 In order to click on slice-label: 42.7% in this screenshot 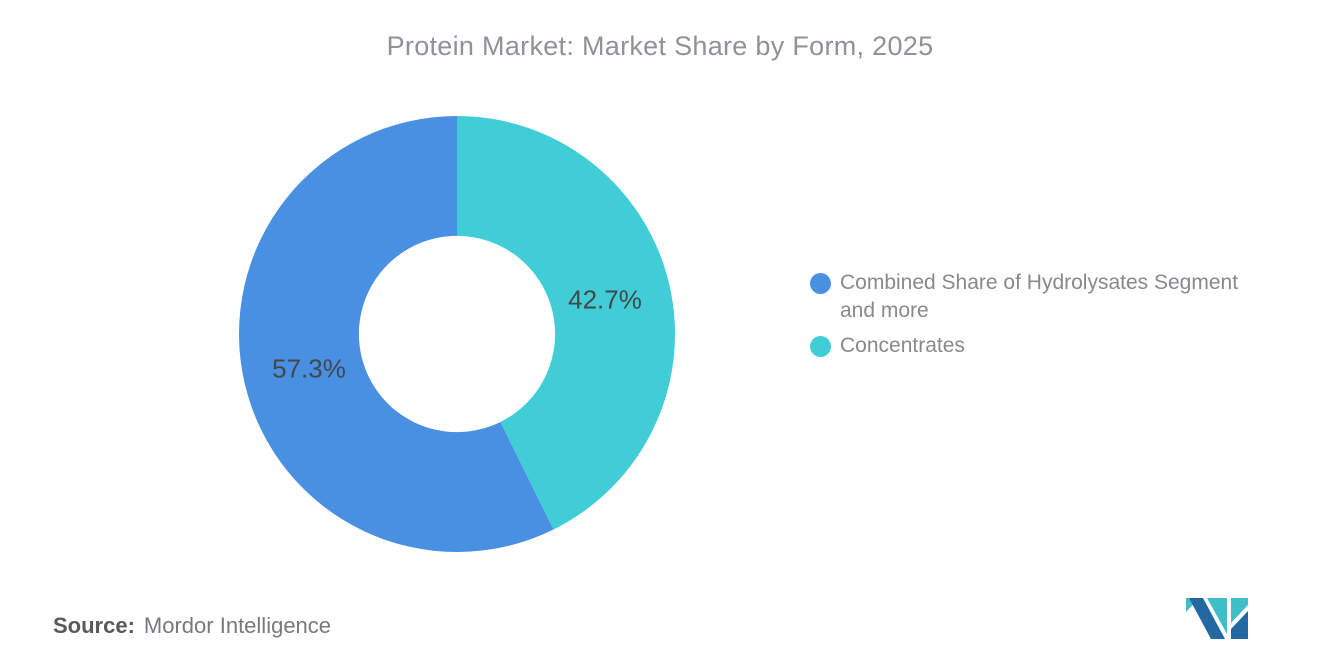, I will do `click(605, 299)`.